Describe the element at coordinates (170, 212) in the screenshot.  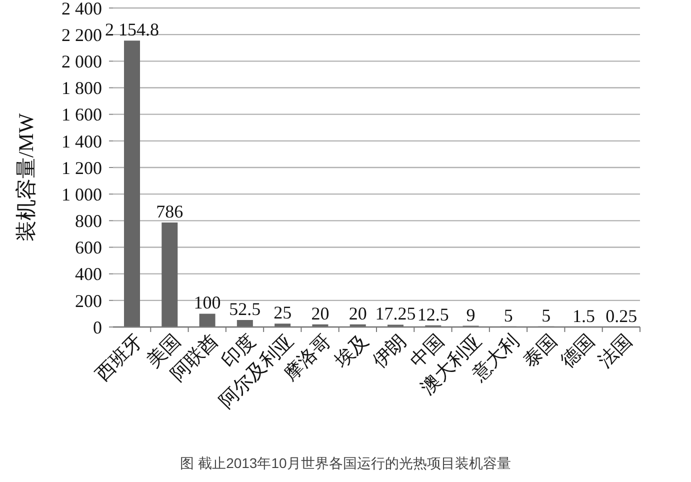
I see `data-label: 786` at that location.